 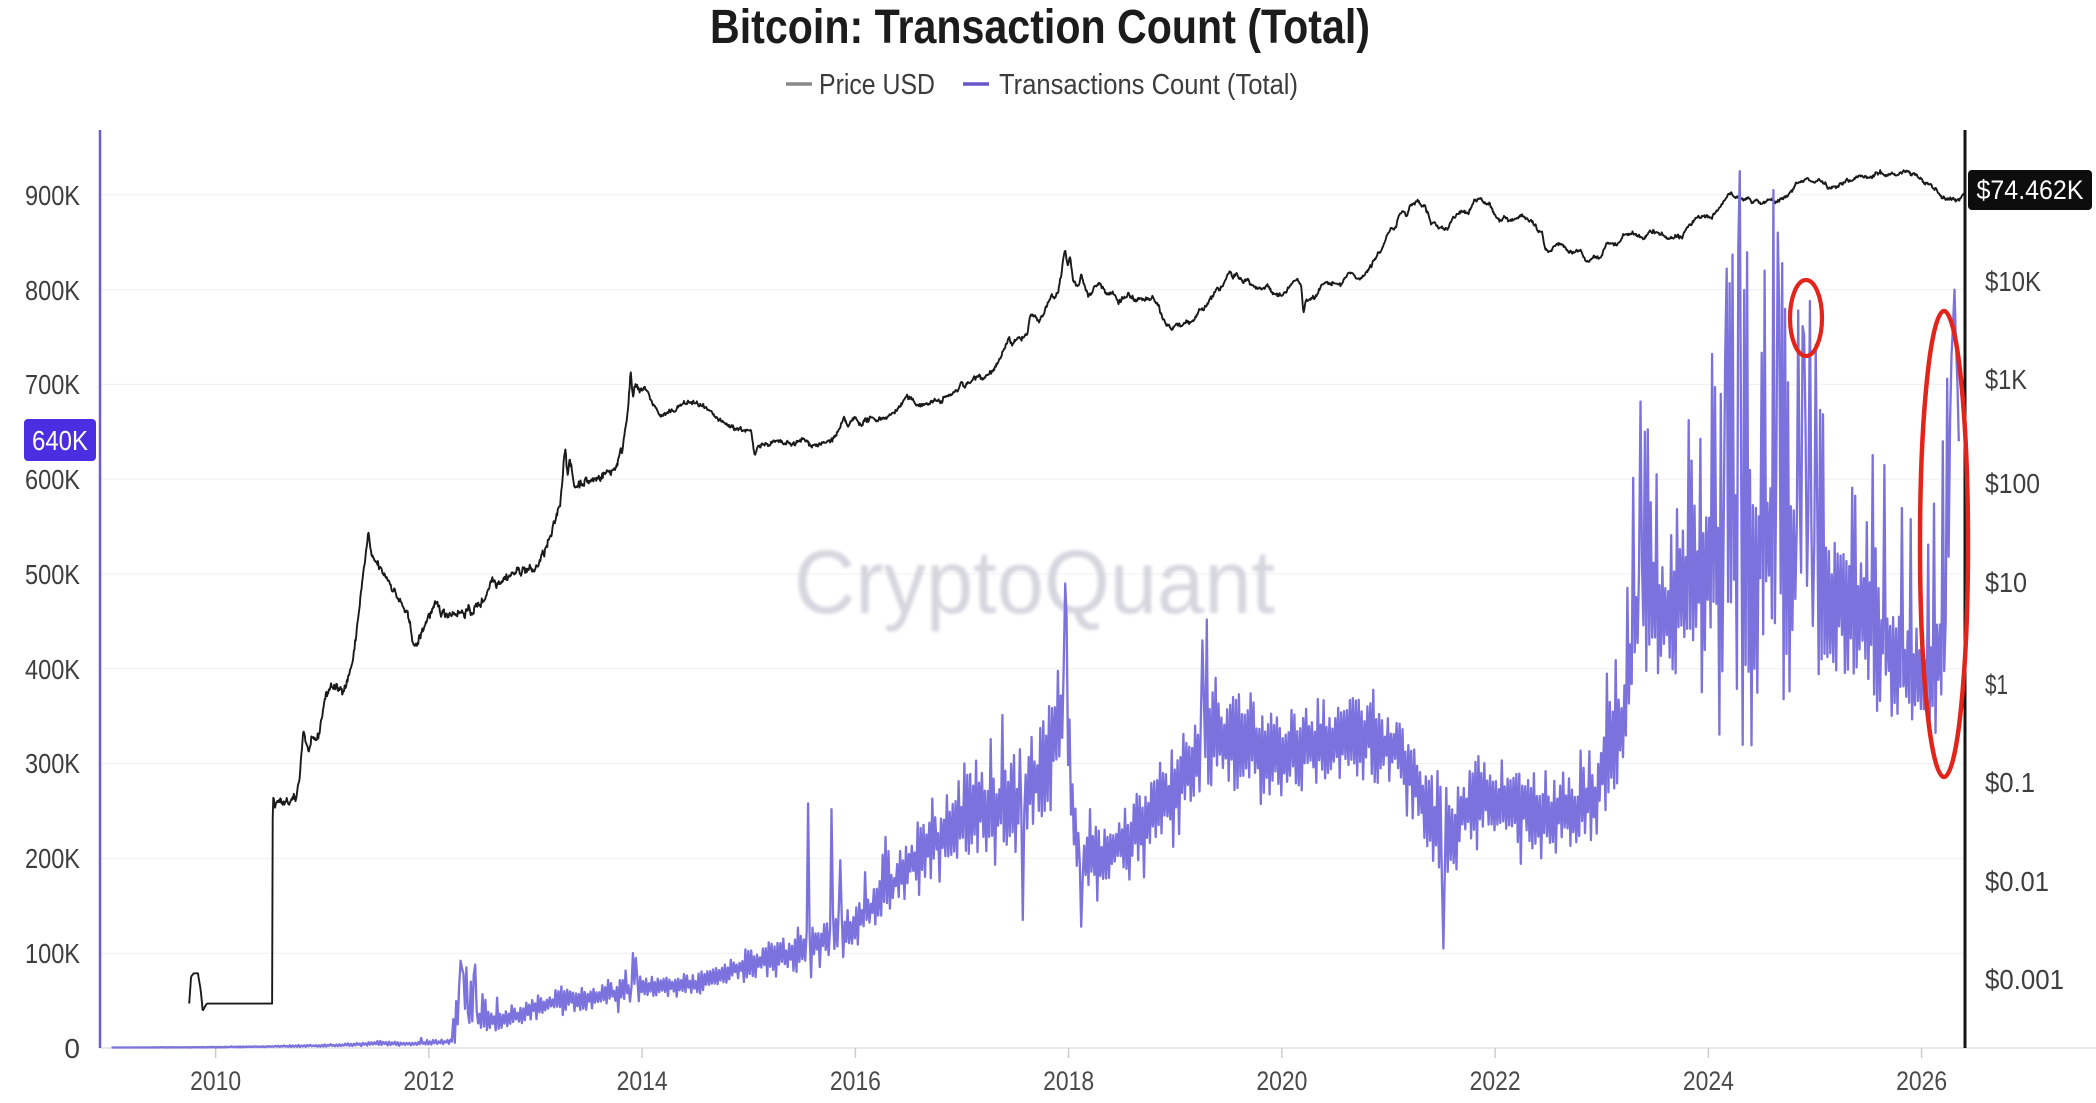 What do you see at coordinates (2030, 190) in the screenshot?
I see `svg-text: $74.462K` at bounding box center [2030, 190].